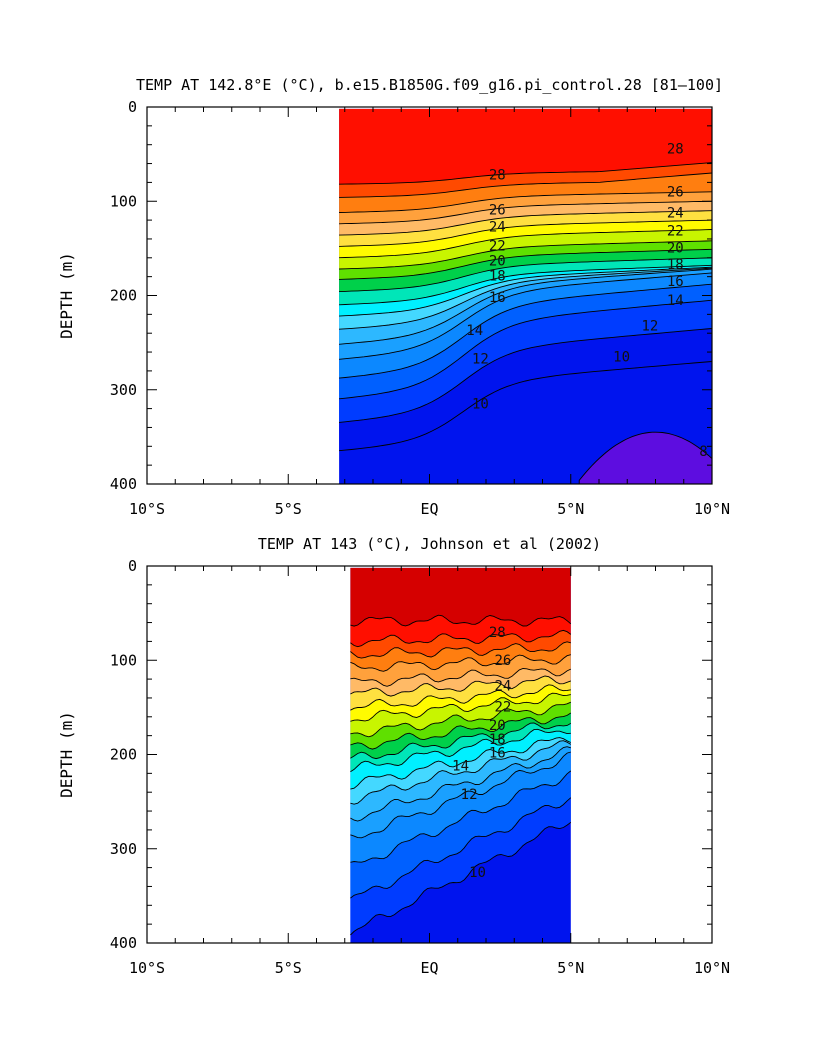 The width and height of the screenshot is (818, 1055). Describe the element at coordinates (123, 943) in the screenshot. I see `y-tick-label: 400` at that location.